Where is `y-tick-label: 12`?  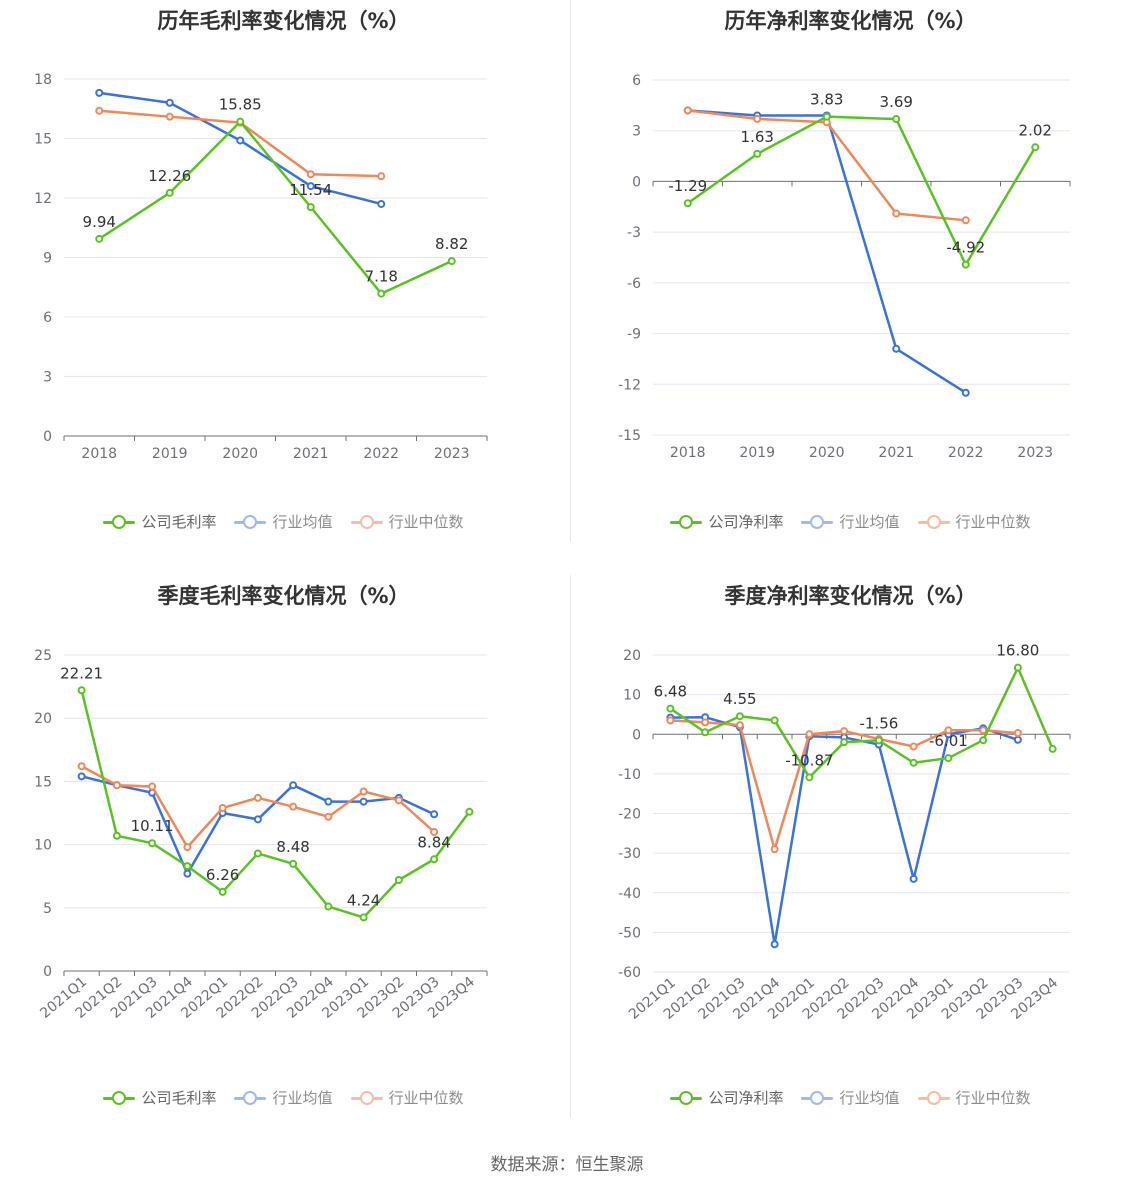 y-tick-label: 12 is located at coordinates (43, 199).